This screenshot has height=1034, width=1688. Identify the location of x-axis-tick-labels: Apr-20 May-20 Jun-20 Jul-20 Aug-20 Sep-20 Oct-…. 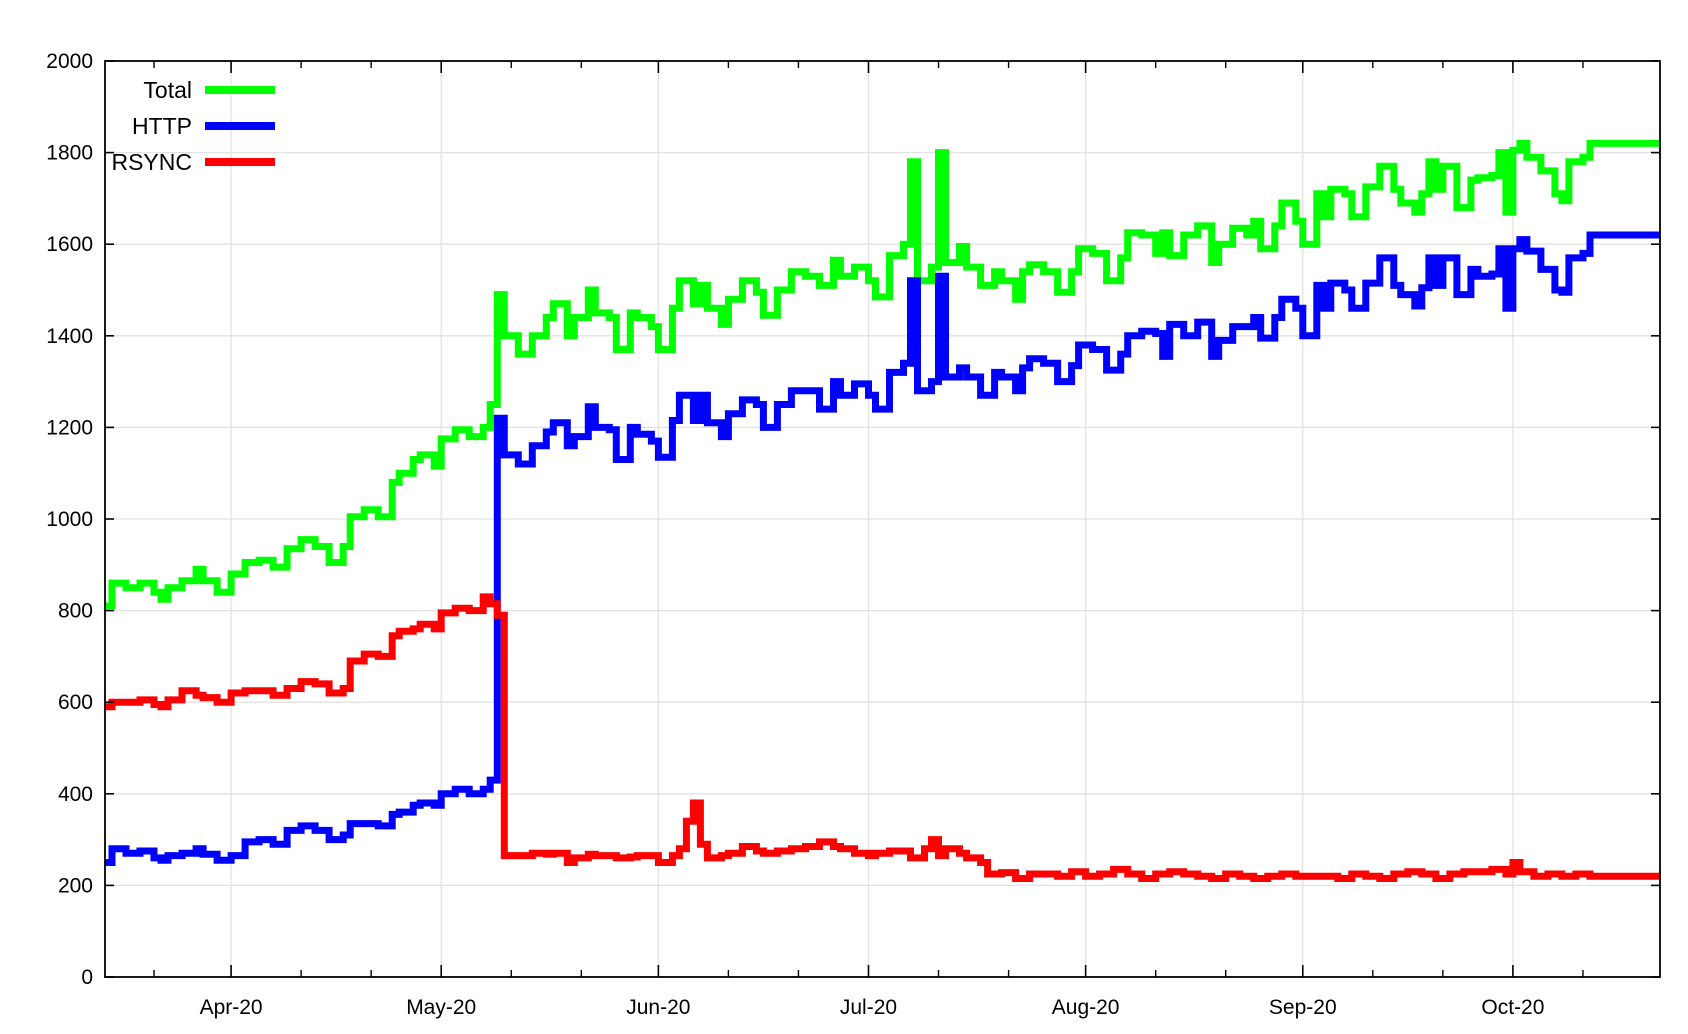
(872, 1007).